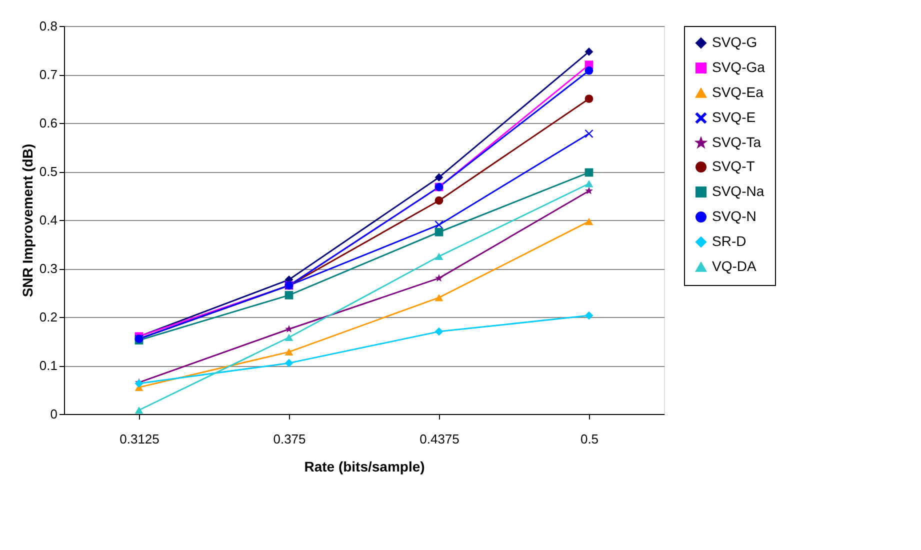 This screenshot has width=921, height=550. What do you see at coordinates (48, 123) in the screenshot?
I see `y-tick-label: 0.6` at bounding box center [48, 123].